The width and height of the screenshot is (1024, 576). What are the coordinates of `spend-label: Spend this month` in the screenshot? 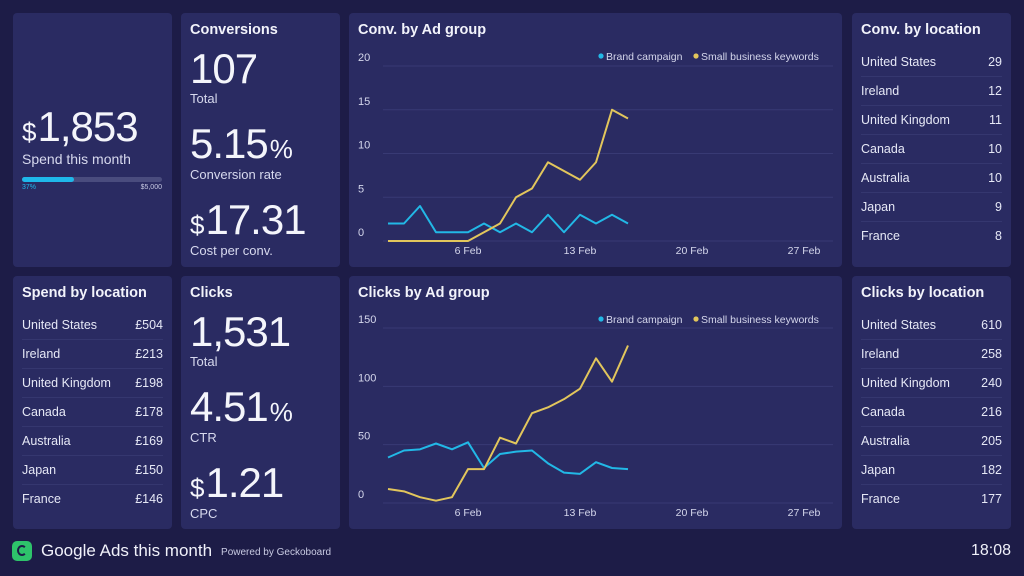 It's located at (76, 159).